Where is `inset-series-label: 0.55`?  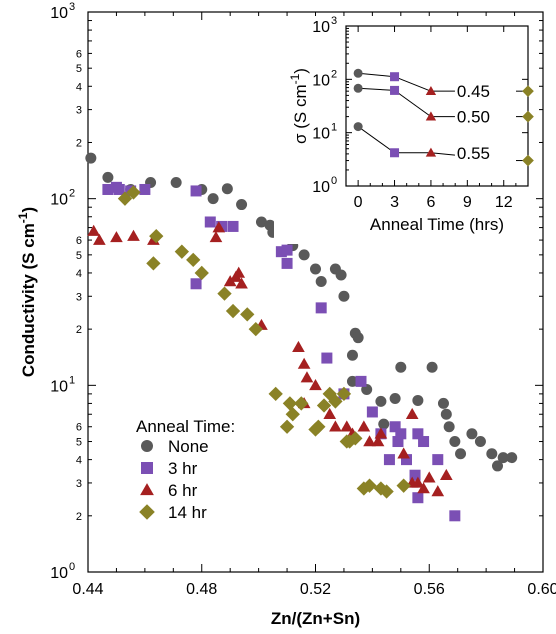 inset-series-label: 0.55 is located at coordinates (473, 153).